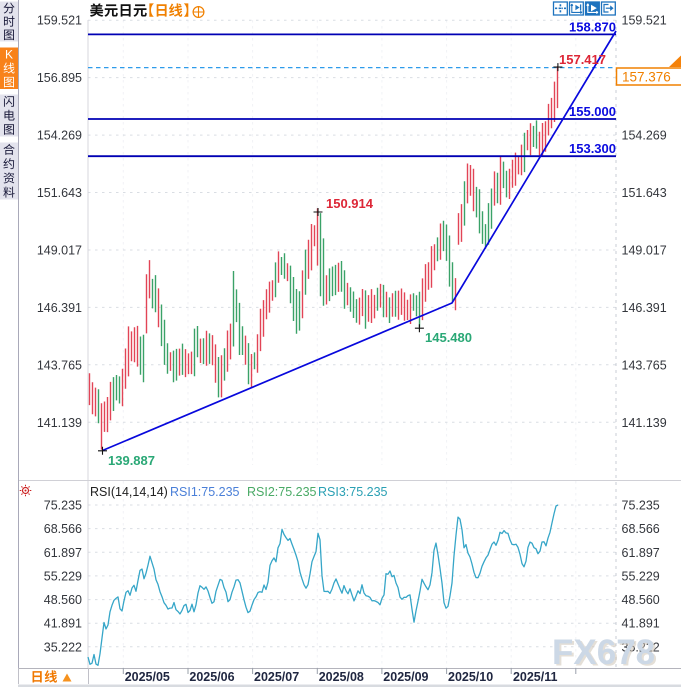 This screenshot has width=681, height=687. What do you see at coordinates (129, 492) in the screenshot?
I see `svg-text: RSI(14,14,14)` at bounding box center [129, 492].